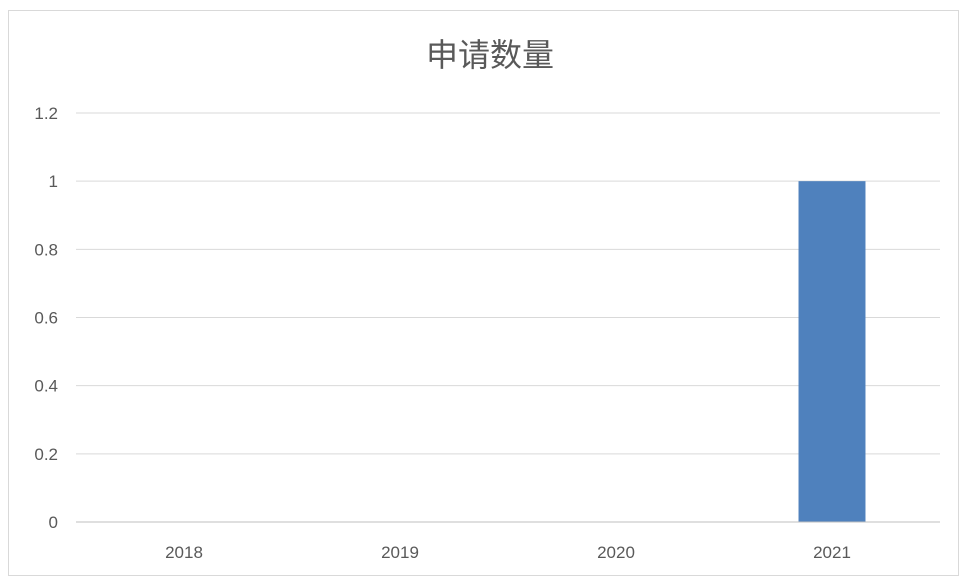 The image size is (960, 578). What do you see at coordinates (53, 181) in the screenshot?
I see `y-tick-label: 1` at bounding box center [53, 181].